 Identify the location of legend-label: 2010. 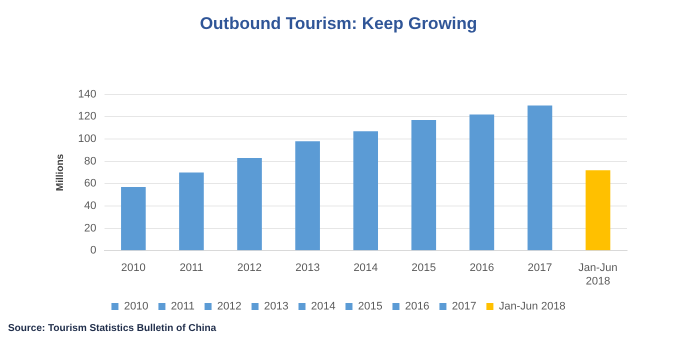
(136, 306).